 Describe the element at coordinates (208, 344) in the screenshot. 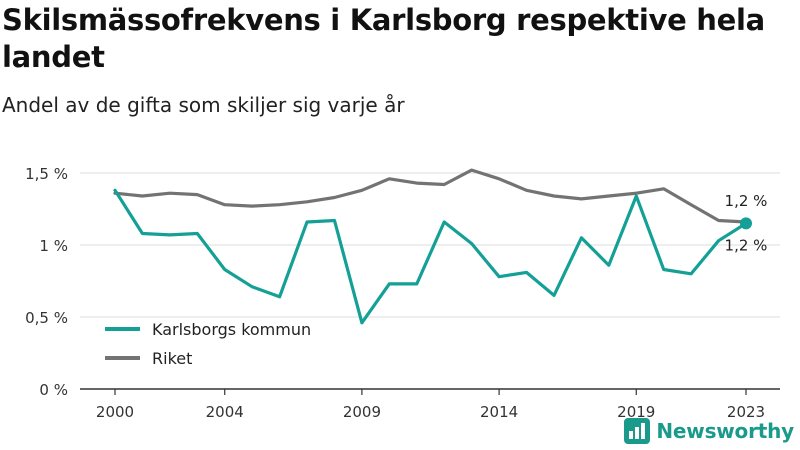

I see `legend: Karlsborgs kommun Riket` at that location.